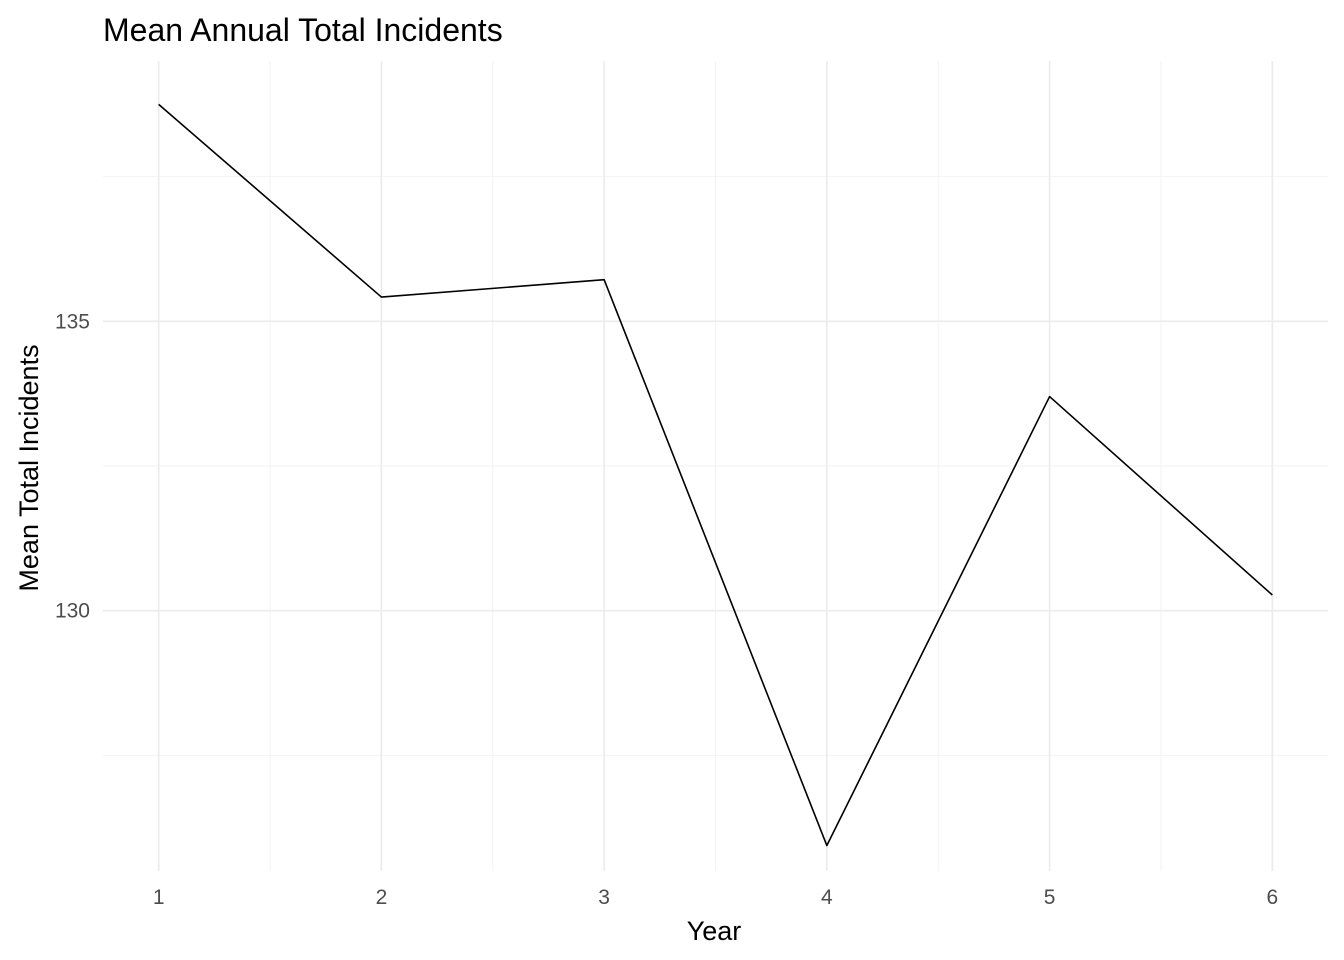 Image resolution: width=1344 pixels, height=960 pixels. I want to click on chart-title: Mean Annual Total Incidents, so click(303, 30).